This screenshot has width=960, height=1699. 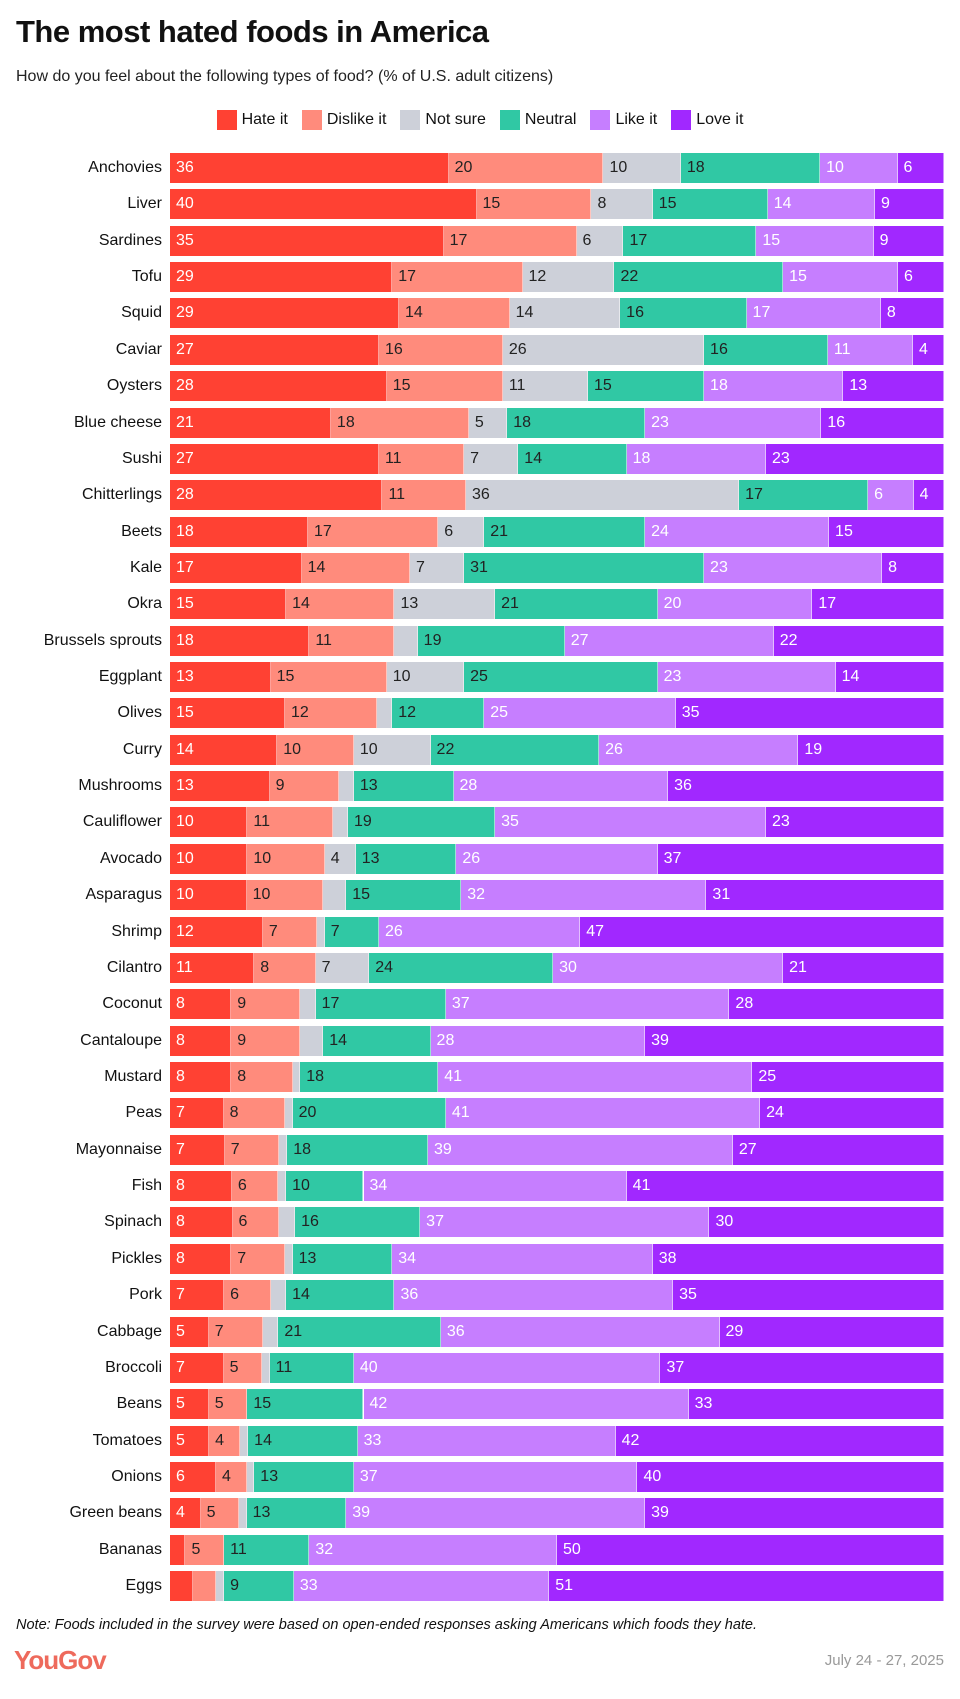 I want to click on data-label: 50, so click(x=572, y=1549).